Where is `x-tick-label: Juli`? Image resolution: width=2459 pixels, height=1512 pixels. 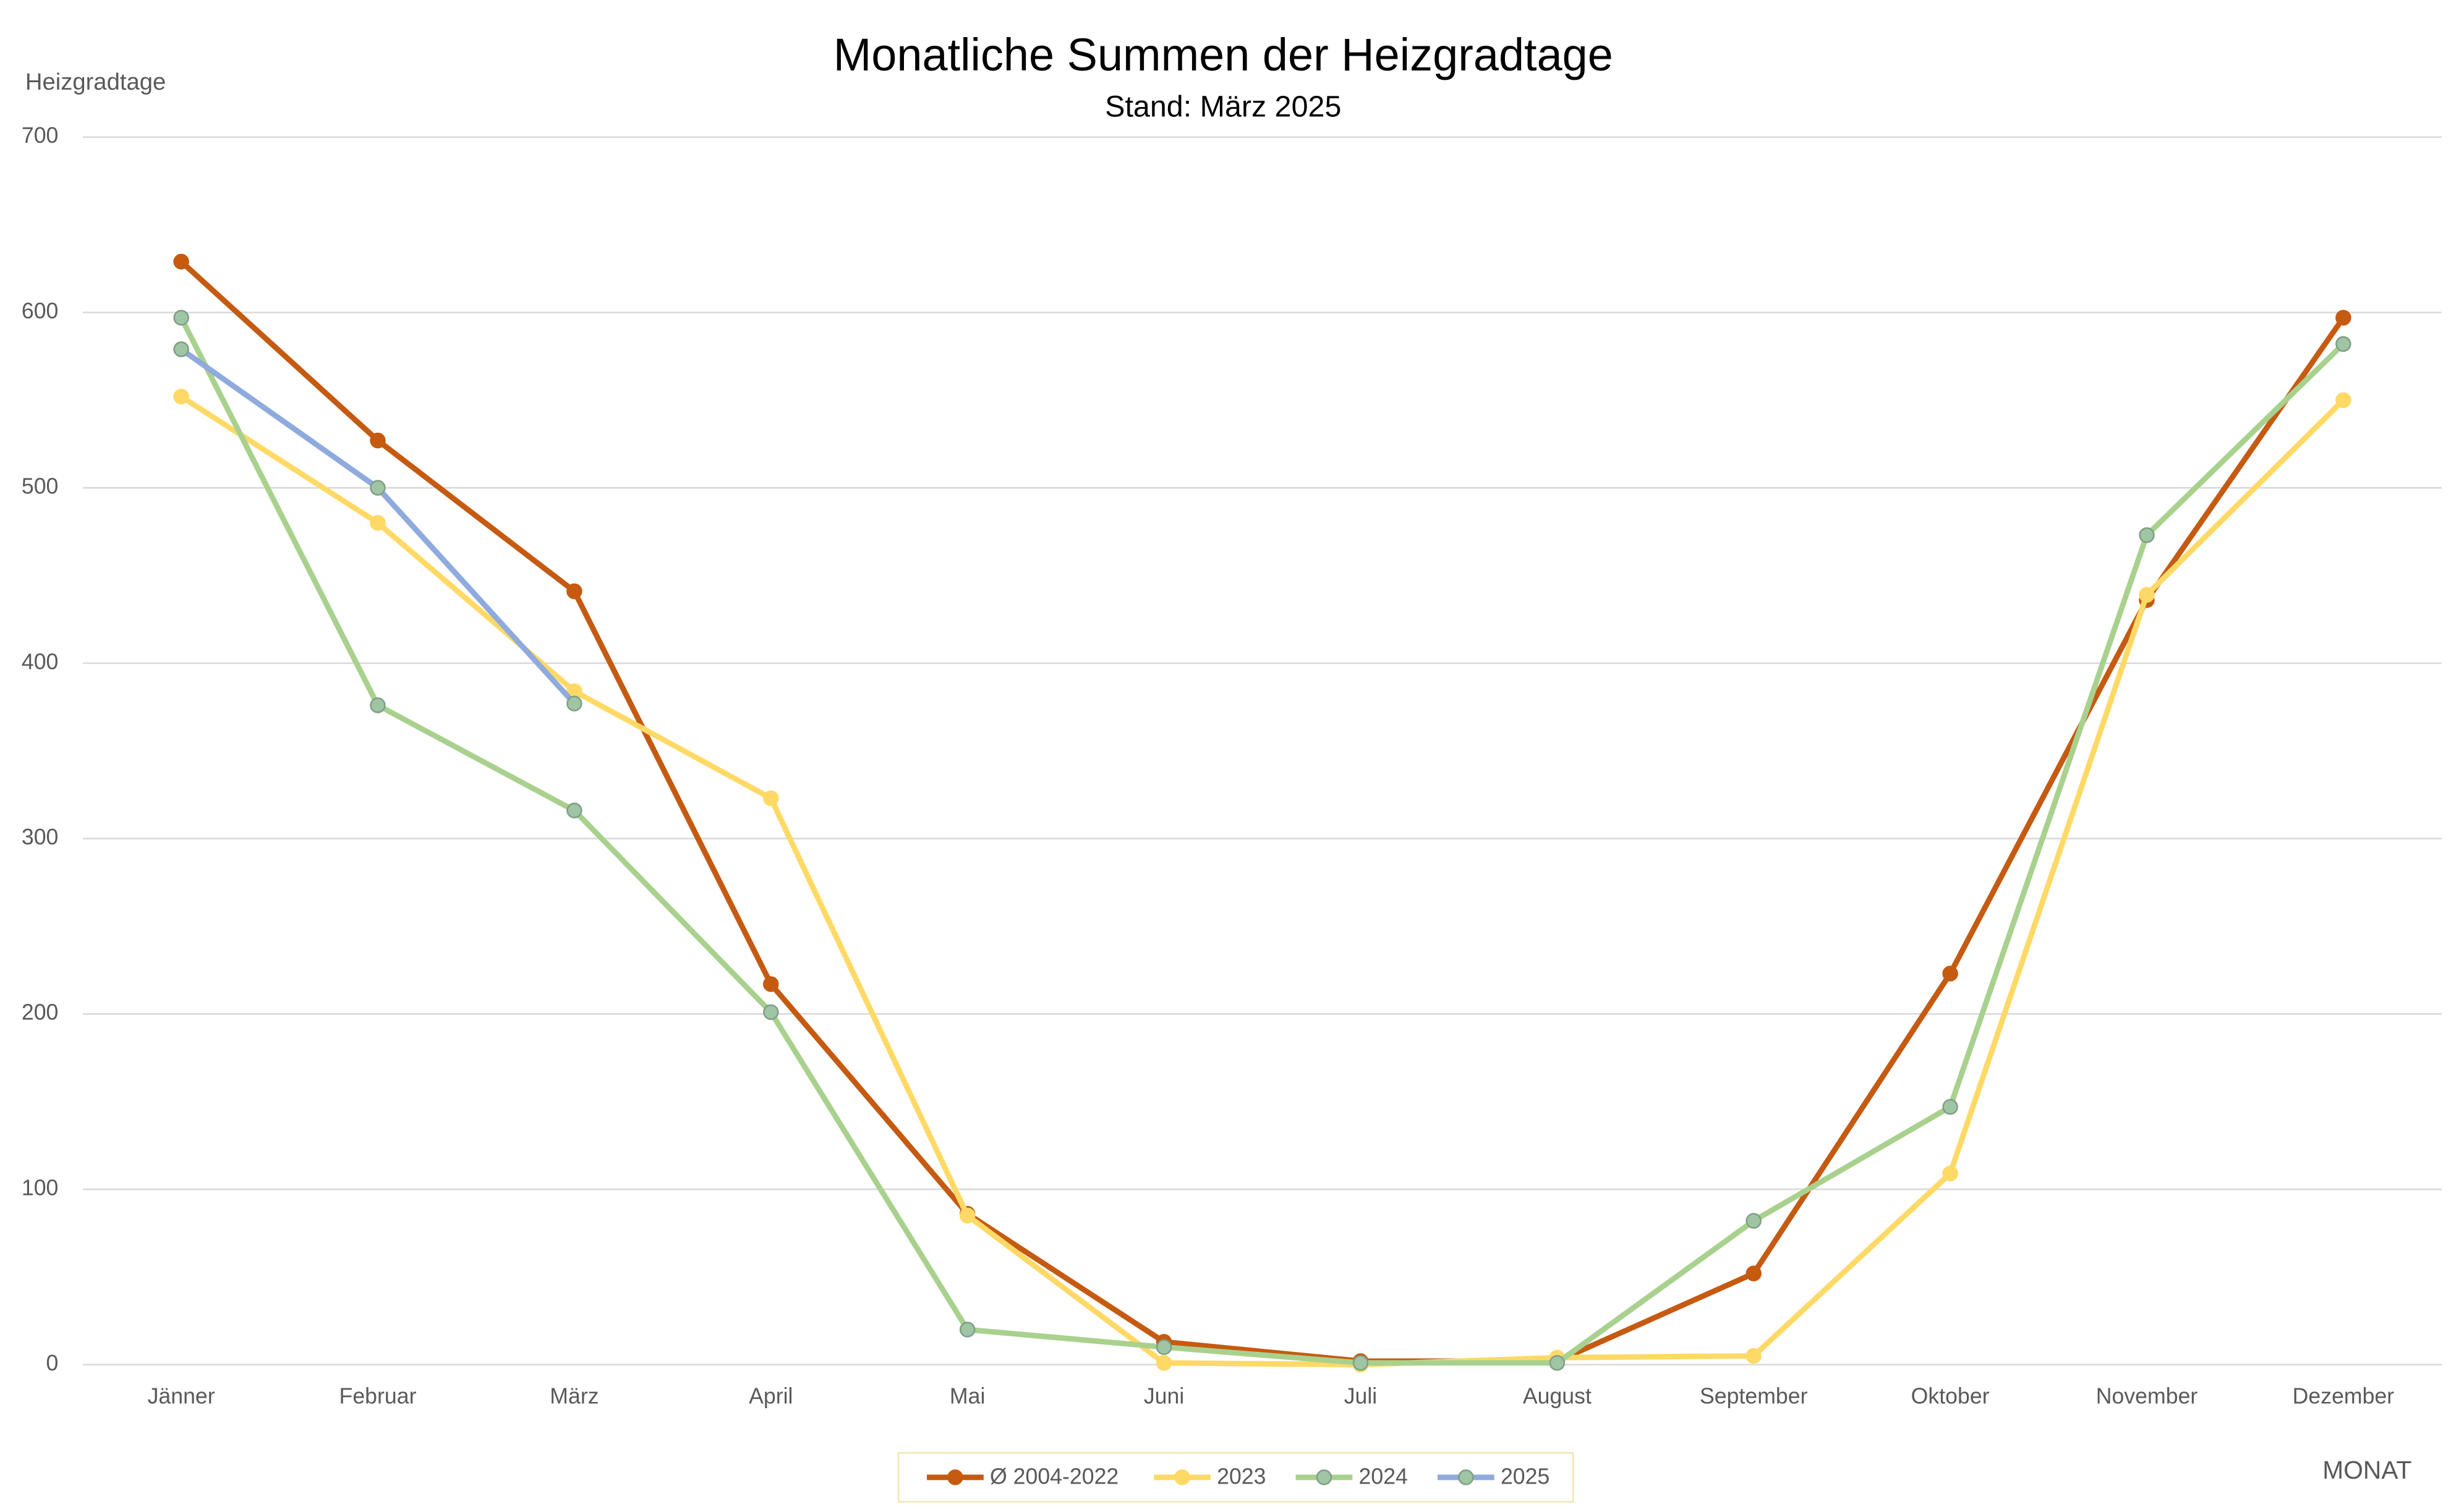 x-tick-label: Juli is located at coordinates (1361, 1396).